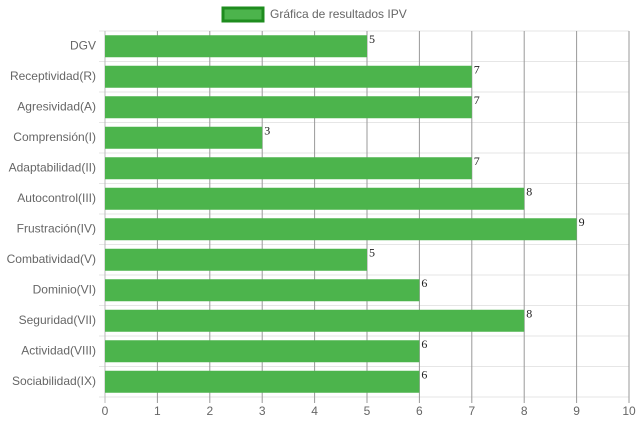  What do you see at coordinates (367, 411) in the screenshot?
I see `x-tick-label: 5` at bounding box center [367, 411].